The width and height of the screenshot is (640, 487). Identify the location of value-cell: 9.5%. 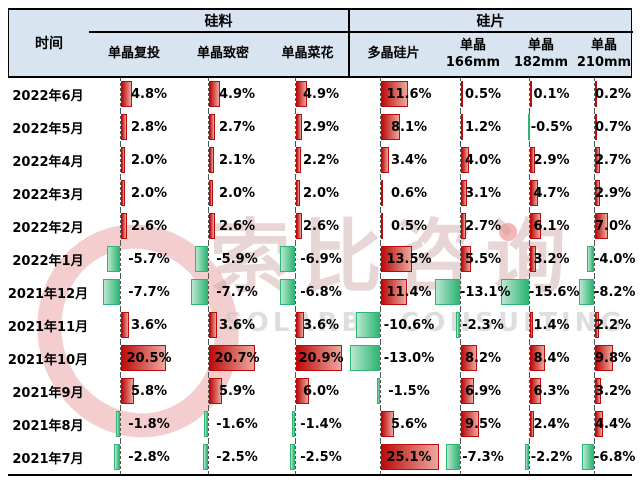
(472, 424).